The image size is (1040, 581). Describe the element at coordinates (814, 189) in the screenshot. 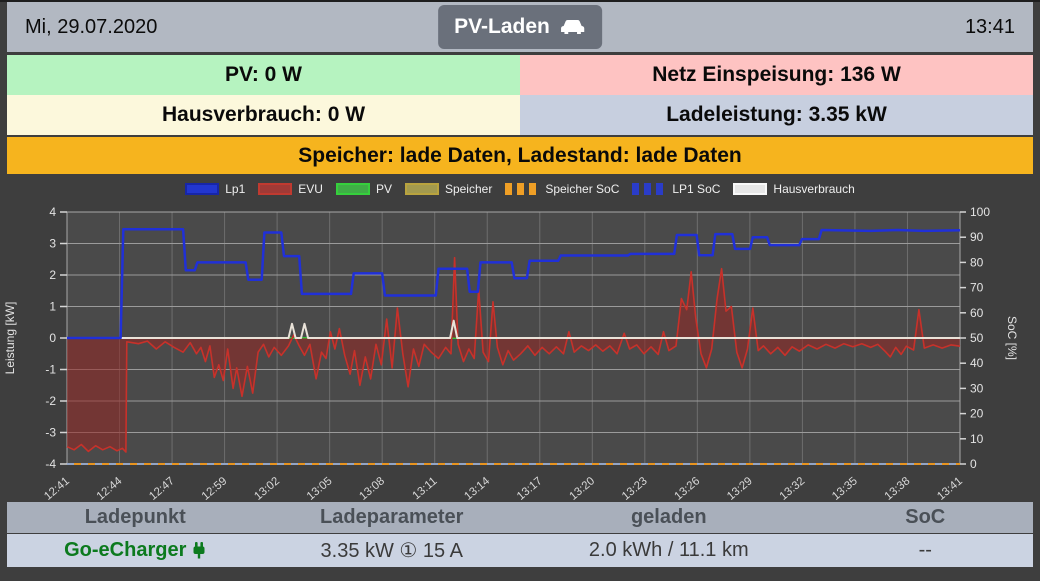

I see `legend-label: Hausverbrauch` at that location.